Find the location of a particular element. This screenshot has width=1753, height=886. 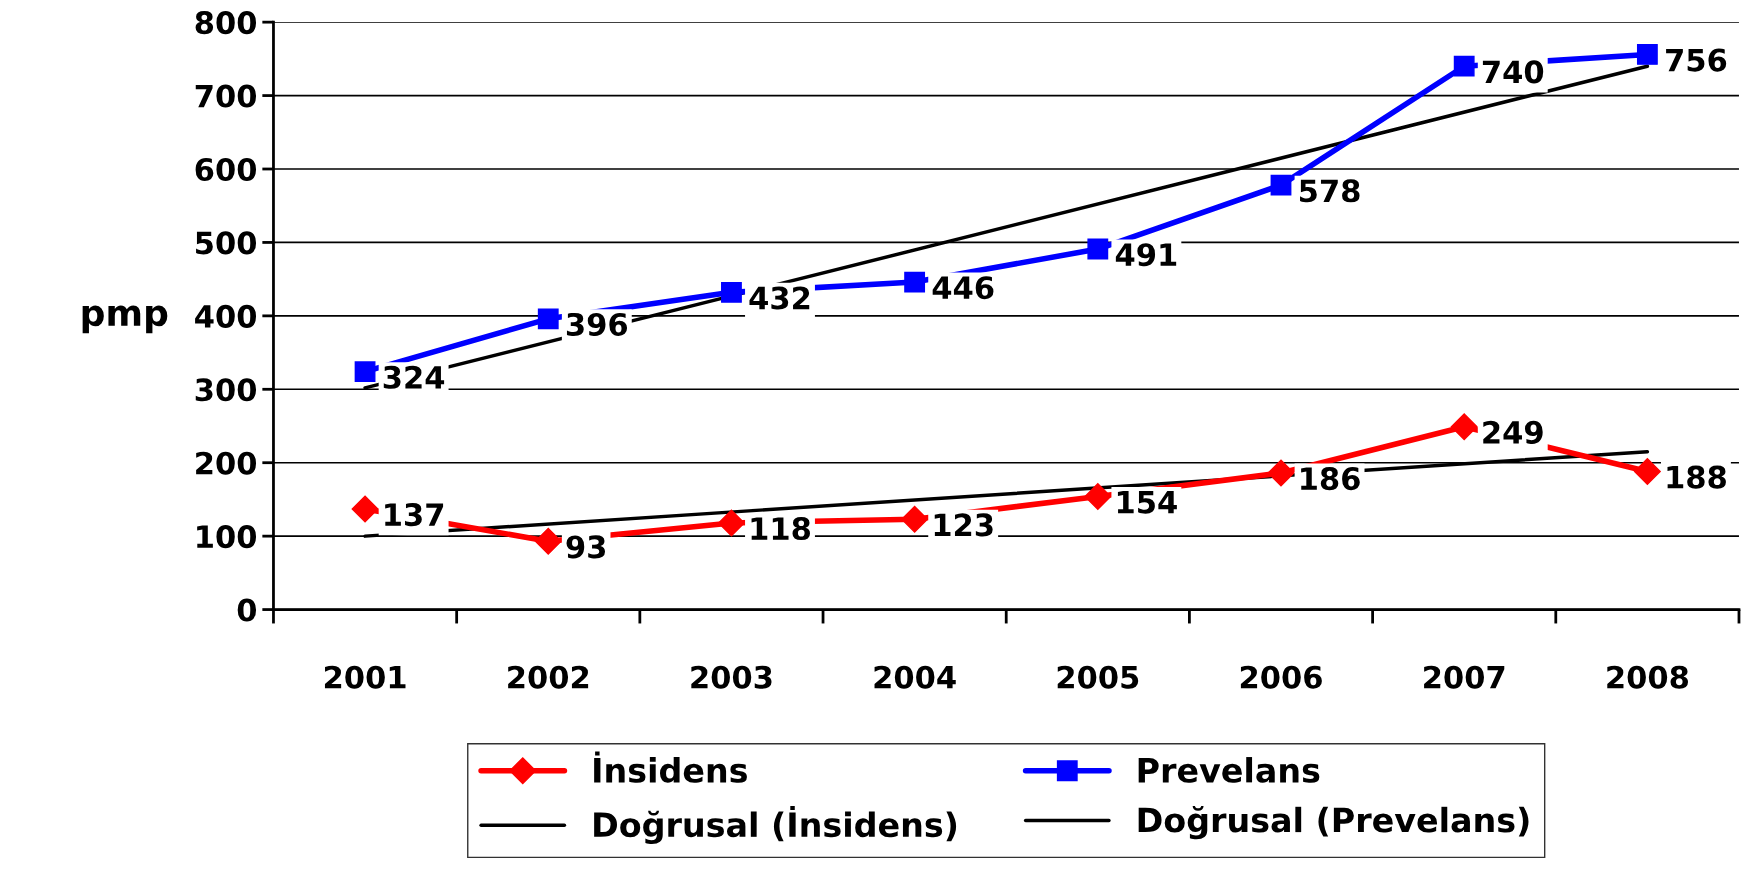

x-tick-label: 2002 is located at coordinates (548, 677).